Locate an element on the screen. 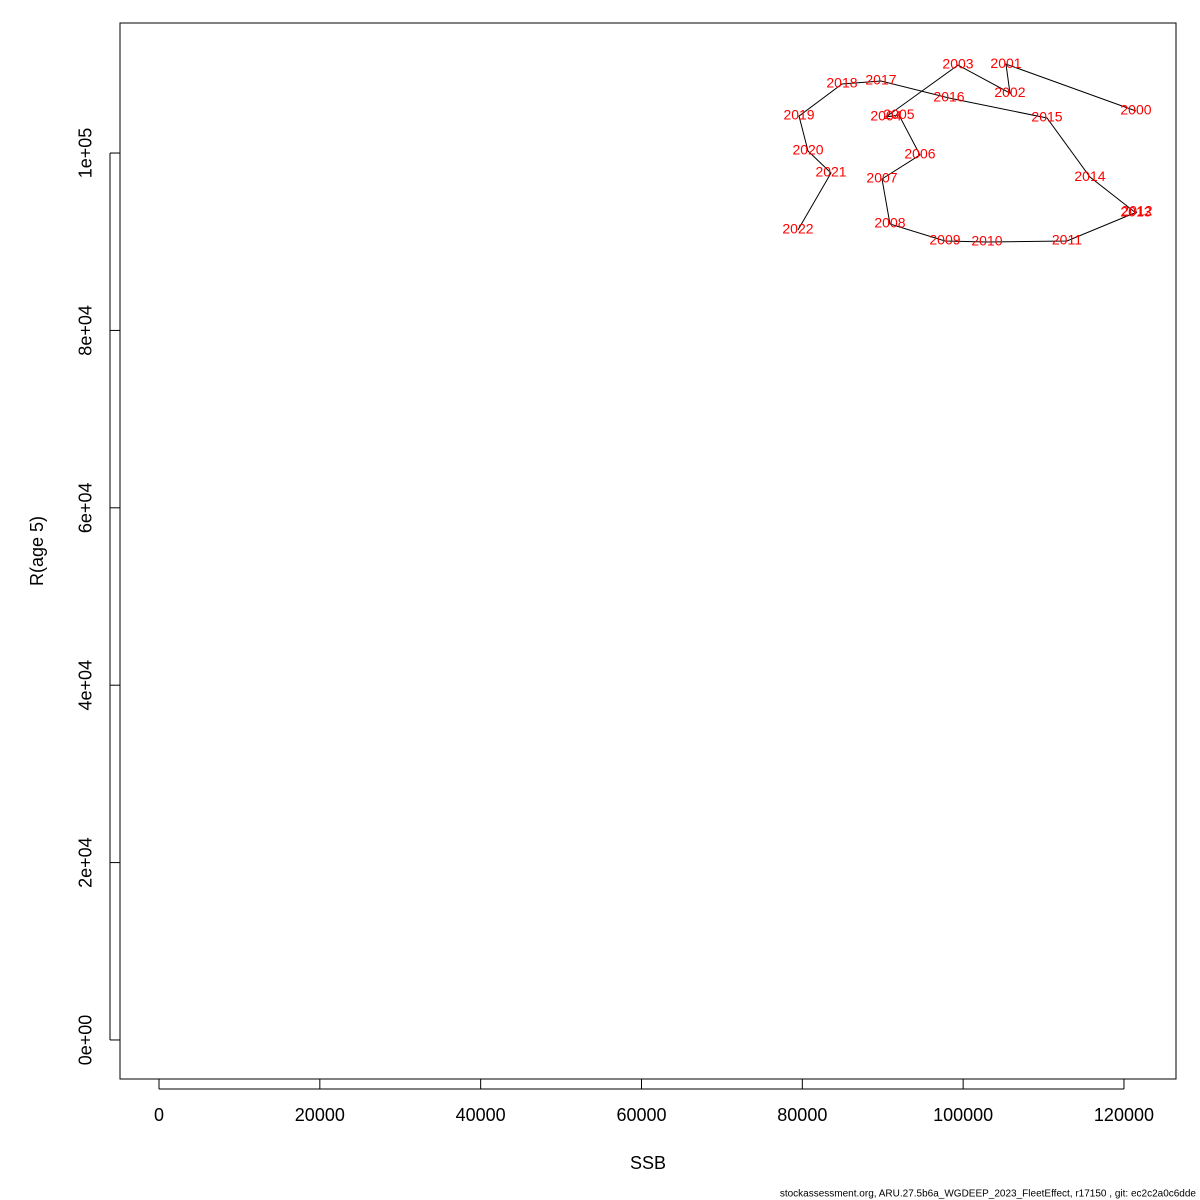  y-tick-label: 8e+04 is located at coordinates (86, 330).